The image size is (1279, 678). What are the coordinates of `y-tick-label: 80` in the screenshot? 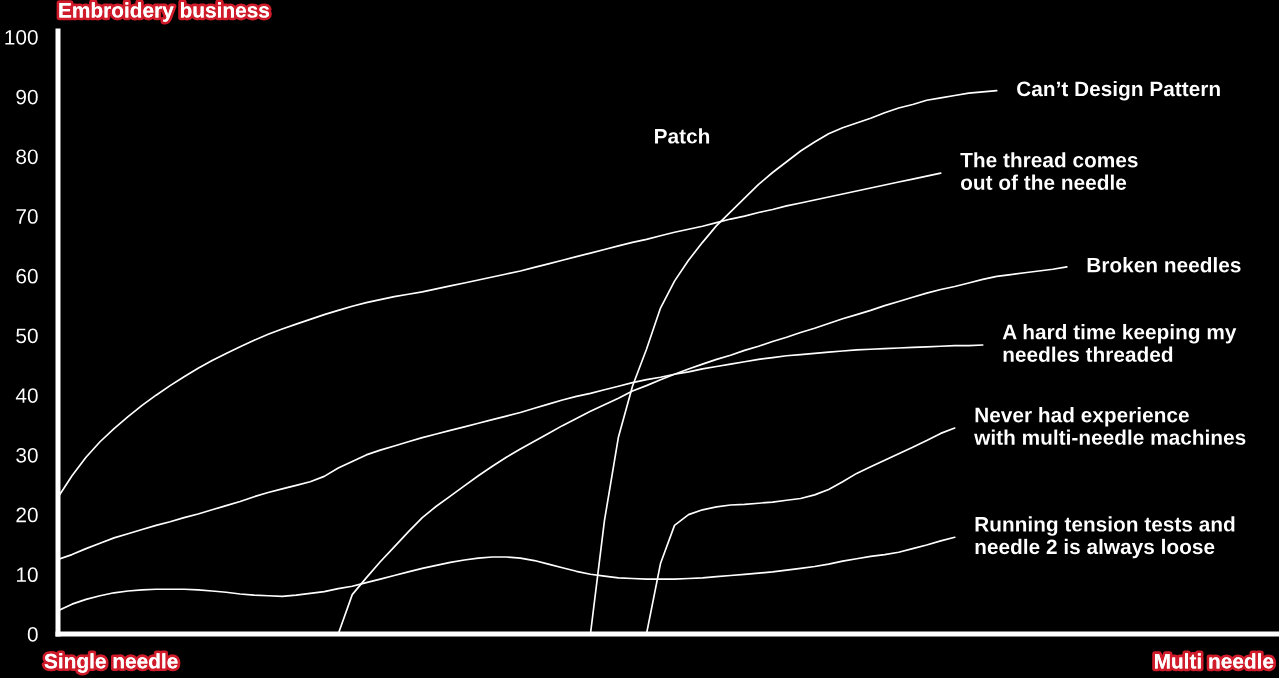 It's located at (27, 157).